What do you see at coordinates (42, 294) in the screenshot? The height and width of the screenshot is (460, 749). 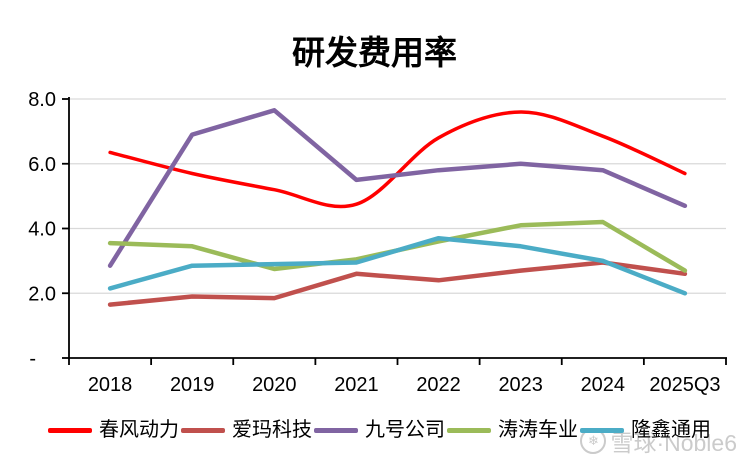 I see `y-tick-label: 2.0` at bounding box center [42, 294].